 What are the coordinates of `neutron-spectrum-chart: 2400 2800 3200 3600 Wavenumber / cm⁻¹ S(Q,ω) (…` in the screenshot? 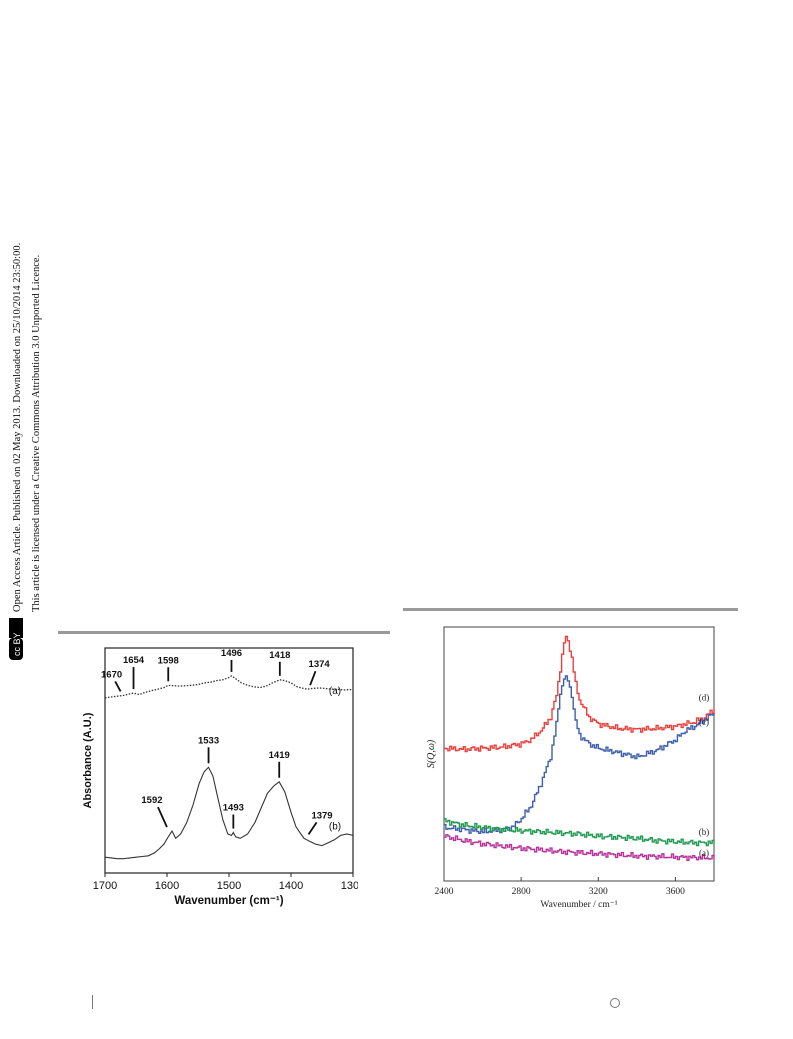 It's located at (570, 768).